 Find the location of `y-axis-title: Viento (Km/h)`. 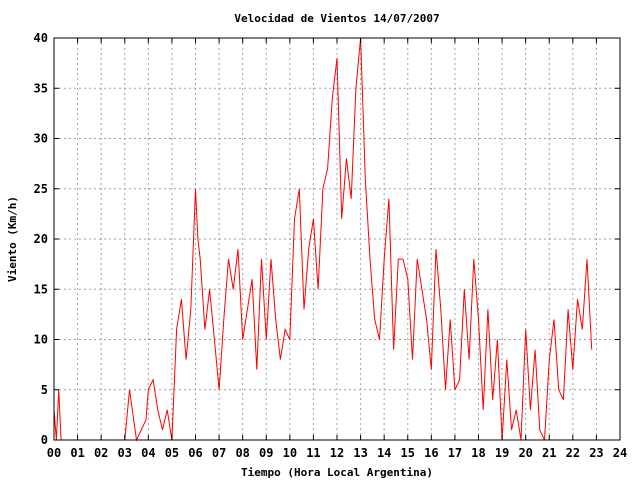

y-axis-title: Viento (Km/h) is located at coordinates (12, 239).